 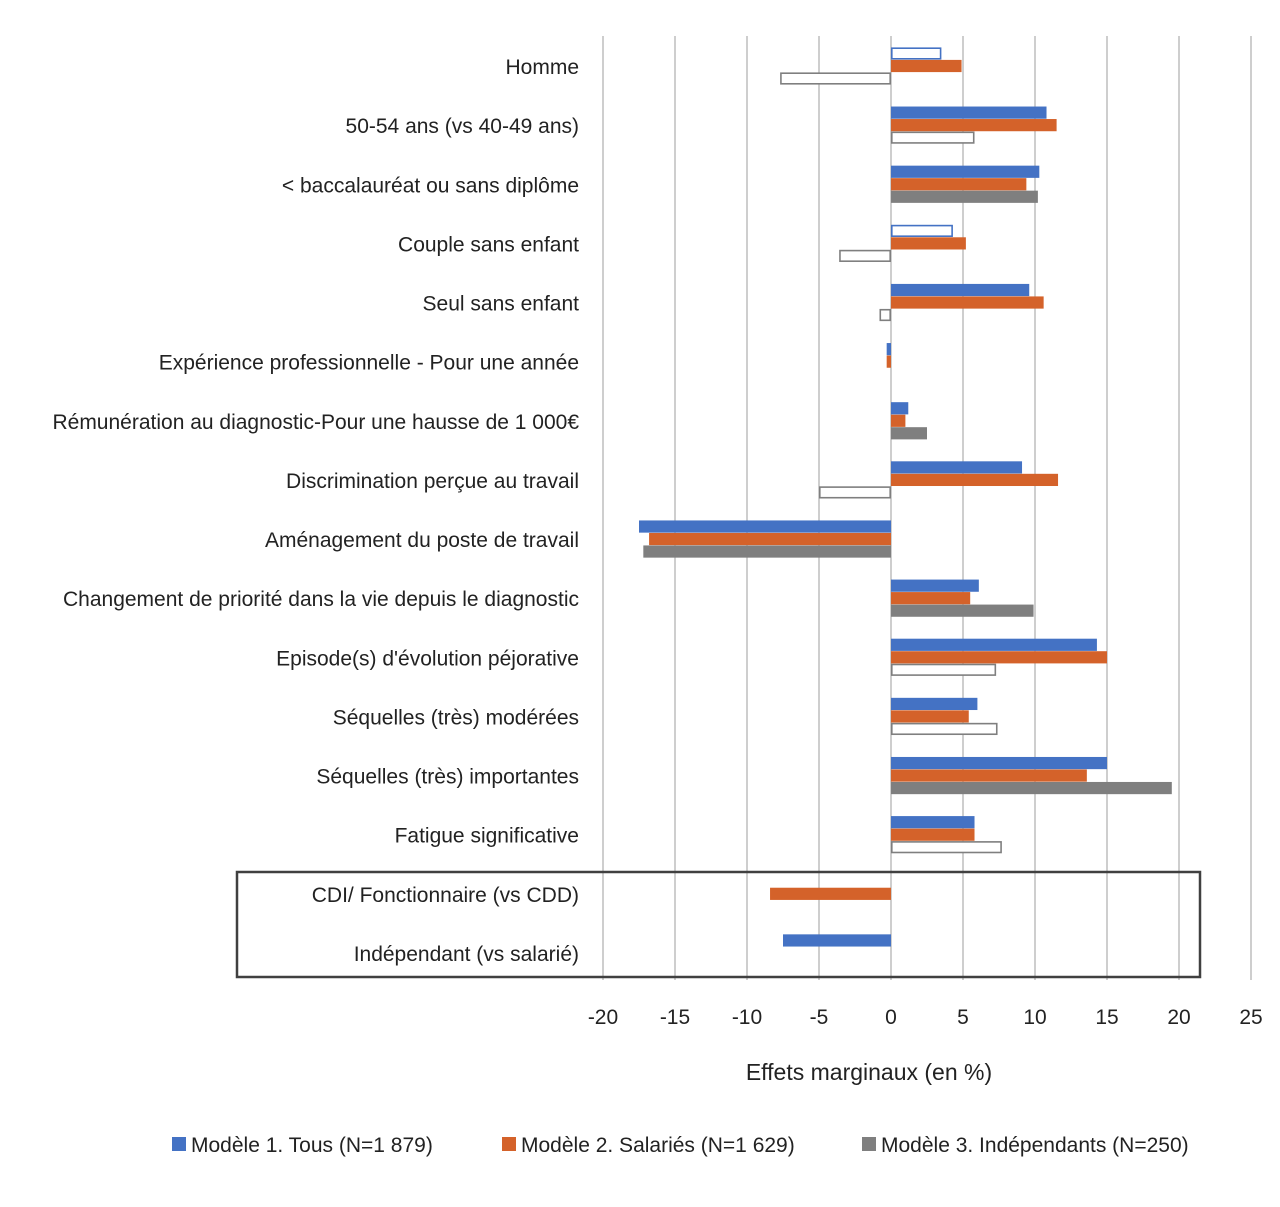 What do you see at coordinates (312, 1145) in the screenshot?
I see `legend-label-1: Modèle 1. Tous (N=1 879)` at bounding box center [312, 1145].